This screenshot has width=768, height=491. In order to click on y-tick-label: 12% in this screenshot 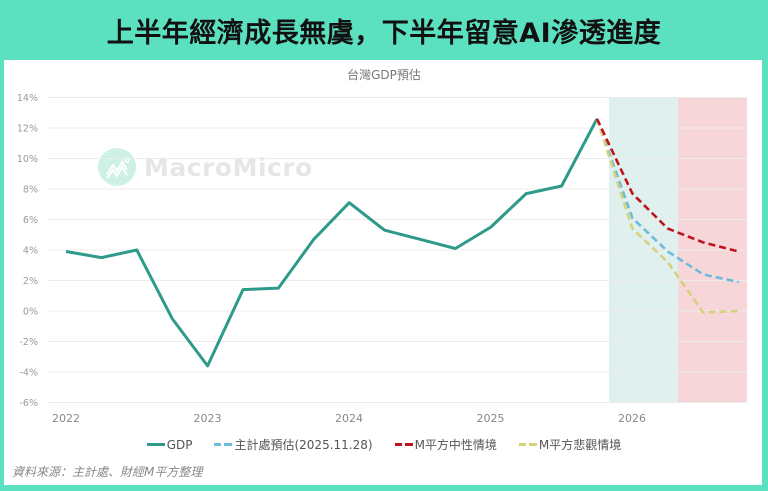, I will do `click(27, 129)`.